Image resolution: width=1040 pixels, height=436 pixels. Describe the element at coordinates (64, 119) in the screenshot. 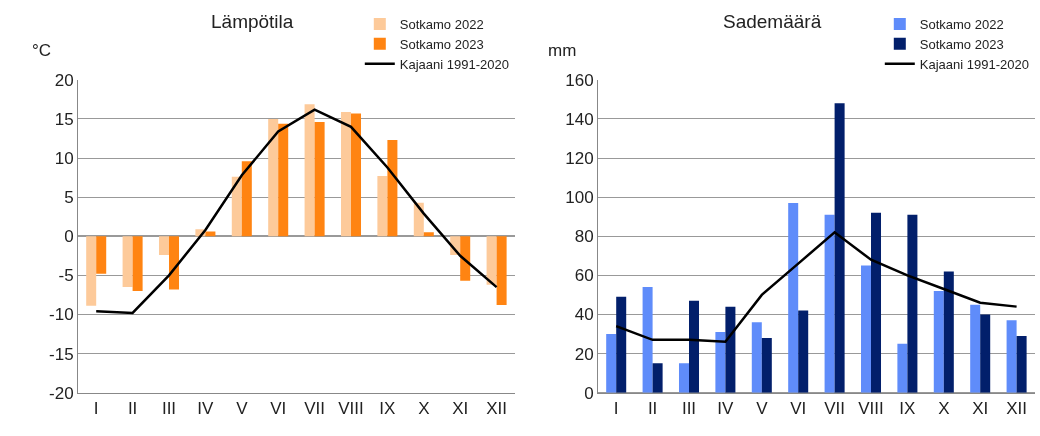

I see `y-tick-label: 15` at that location.